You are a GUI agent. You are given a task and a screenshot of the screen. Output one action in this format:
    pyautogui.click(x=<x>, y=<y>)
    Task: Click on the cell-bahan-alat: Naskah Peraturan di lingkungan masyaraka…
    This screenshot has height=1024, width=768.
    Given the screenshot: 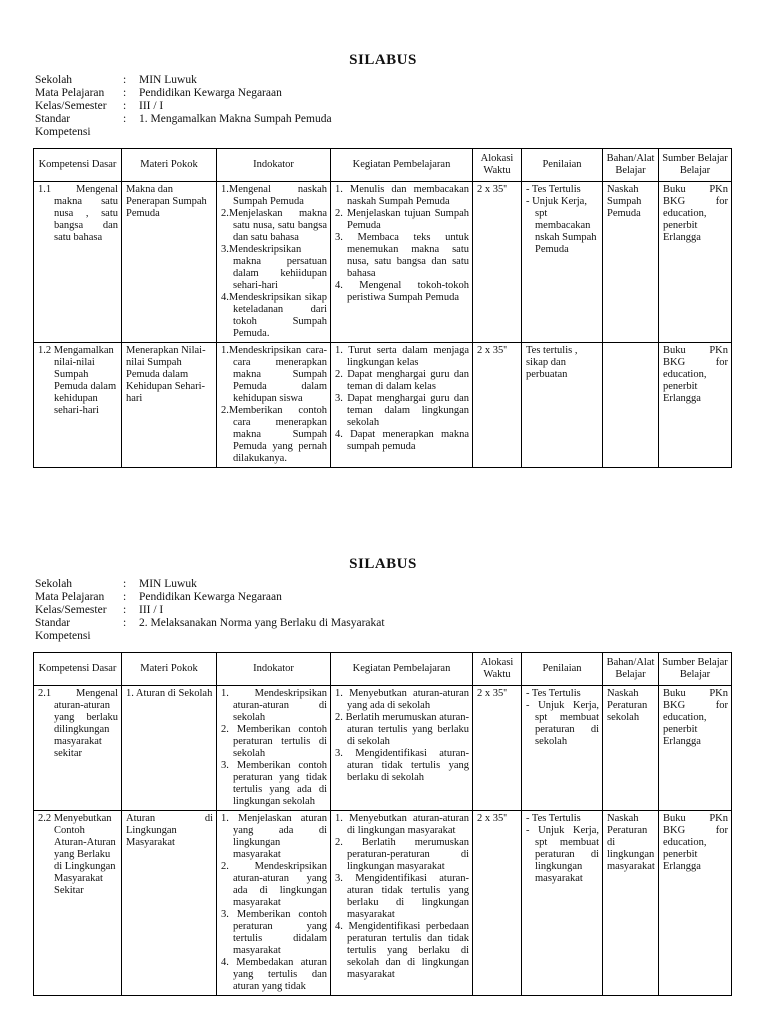 What is the action you would take?
    pyautogui.click(x=630, y=903)
    